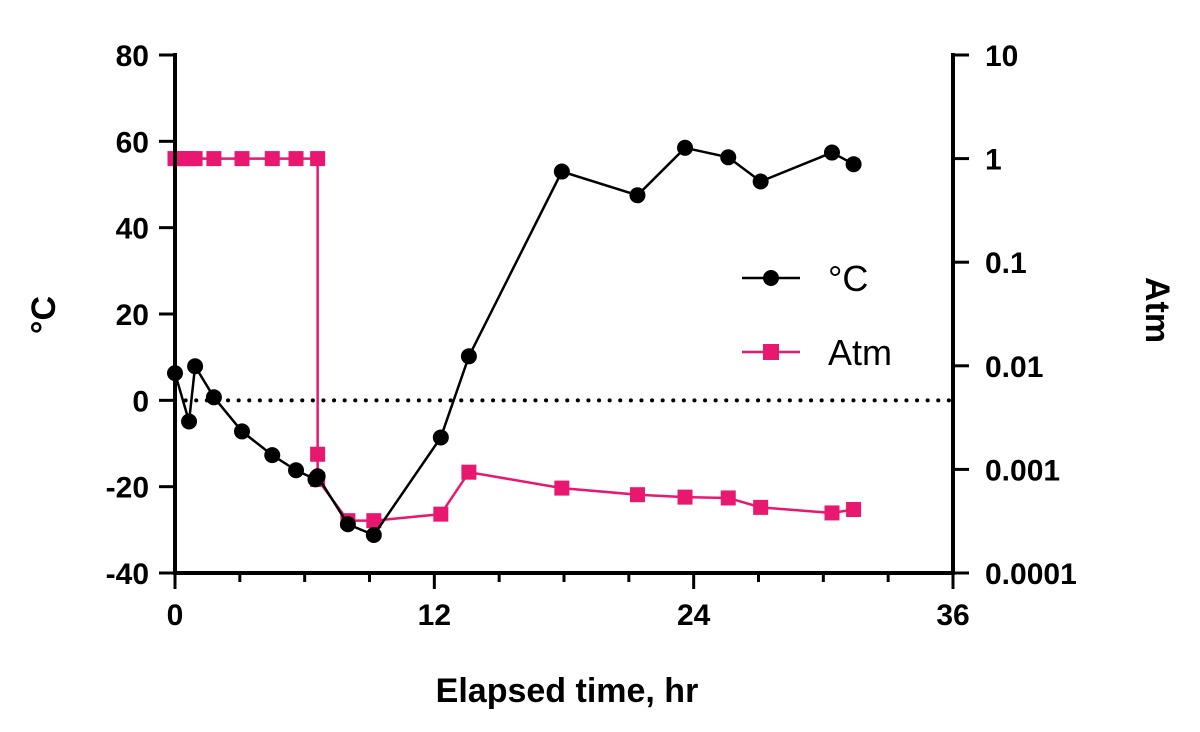 This screenshot has height=732, width=1200. I want to click on left-y-tick-label: 20, so click(132, 315).